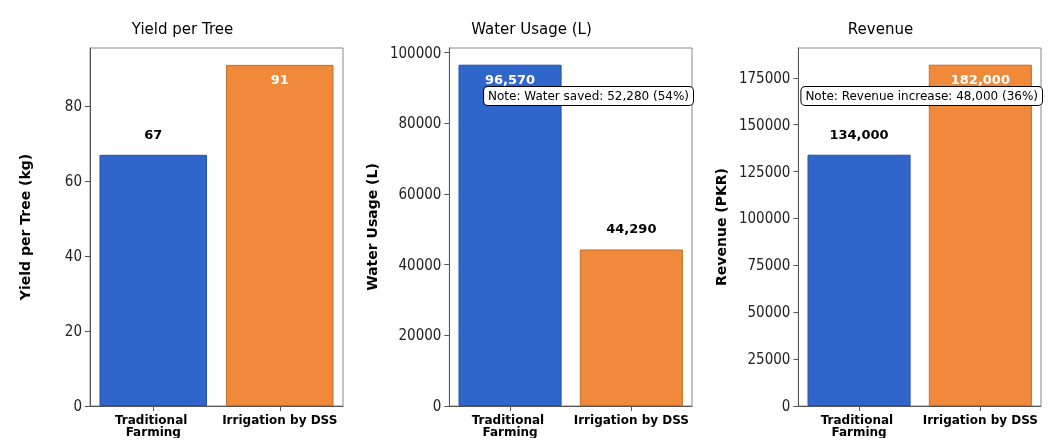 The width and height of the screenshot is (1064, 447). Describe the element at coordinates (420, 335) in the screenshot. I see `y-tick-label: 20000` at that location.